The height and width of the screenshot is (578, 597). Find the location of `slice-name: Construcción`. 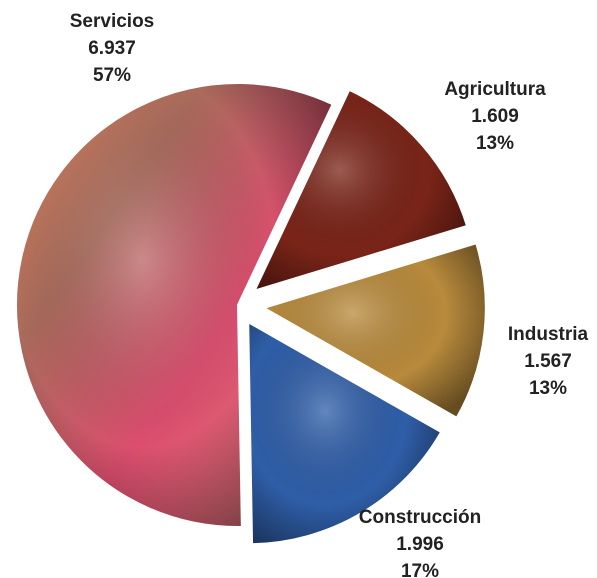

slice-name: Construcción is located at coordinates (420, 517).